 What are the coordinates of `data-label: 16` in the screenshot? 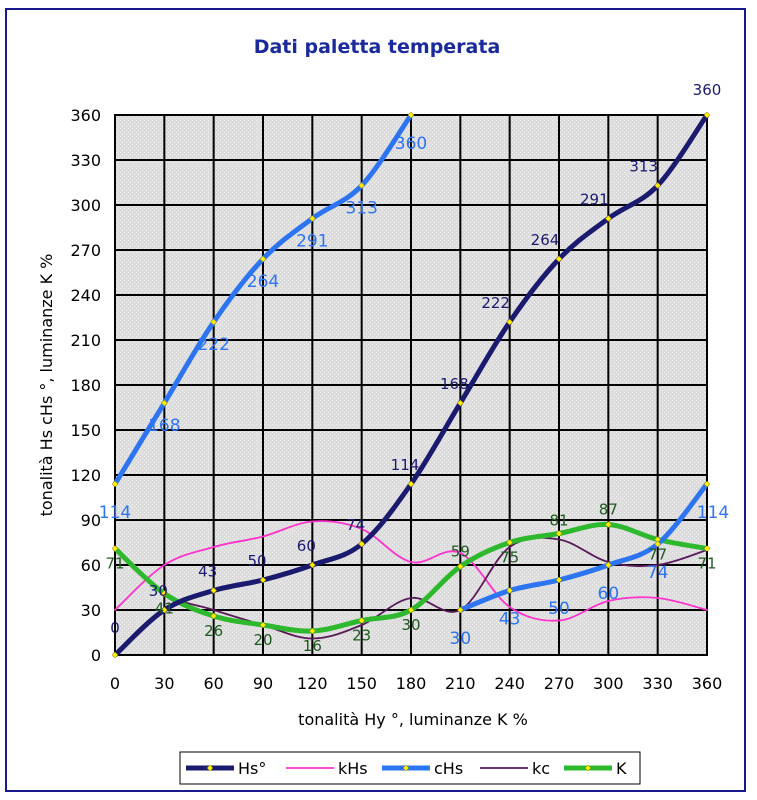 It's located at (312, 646).